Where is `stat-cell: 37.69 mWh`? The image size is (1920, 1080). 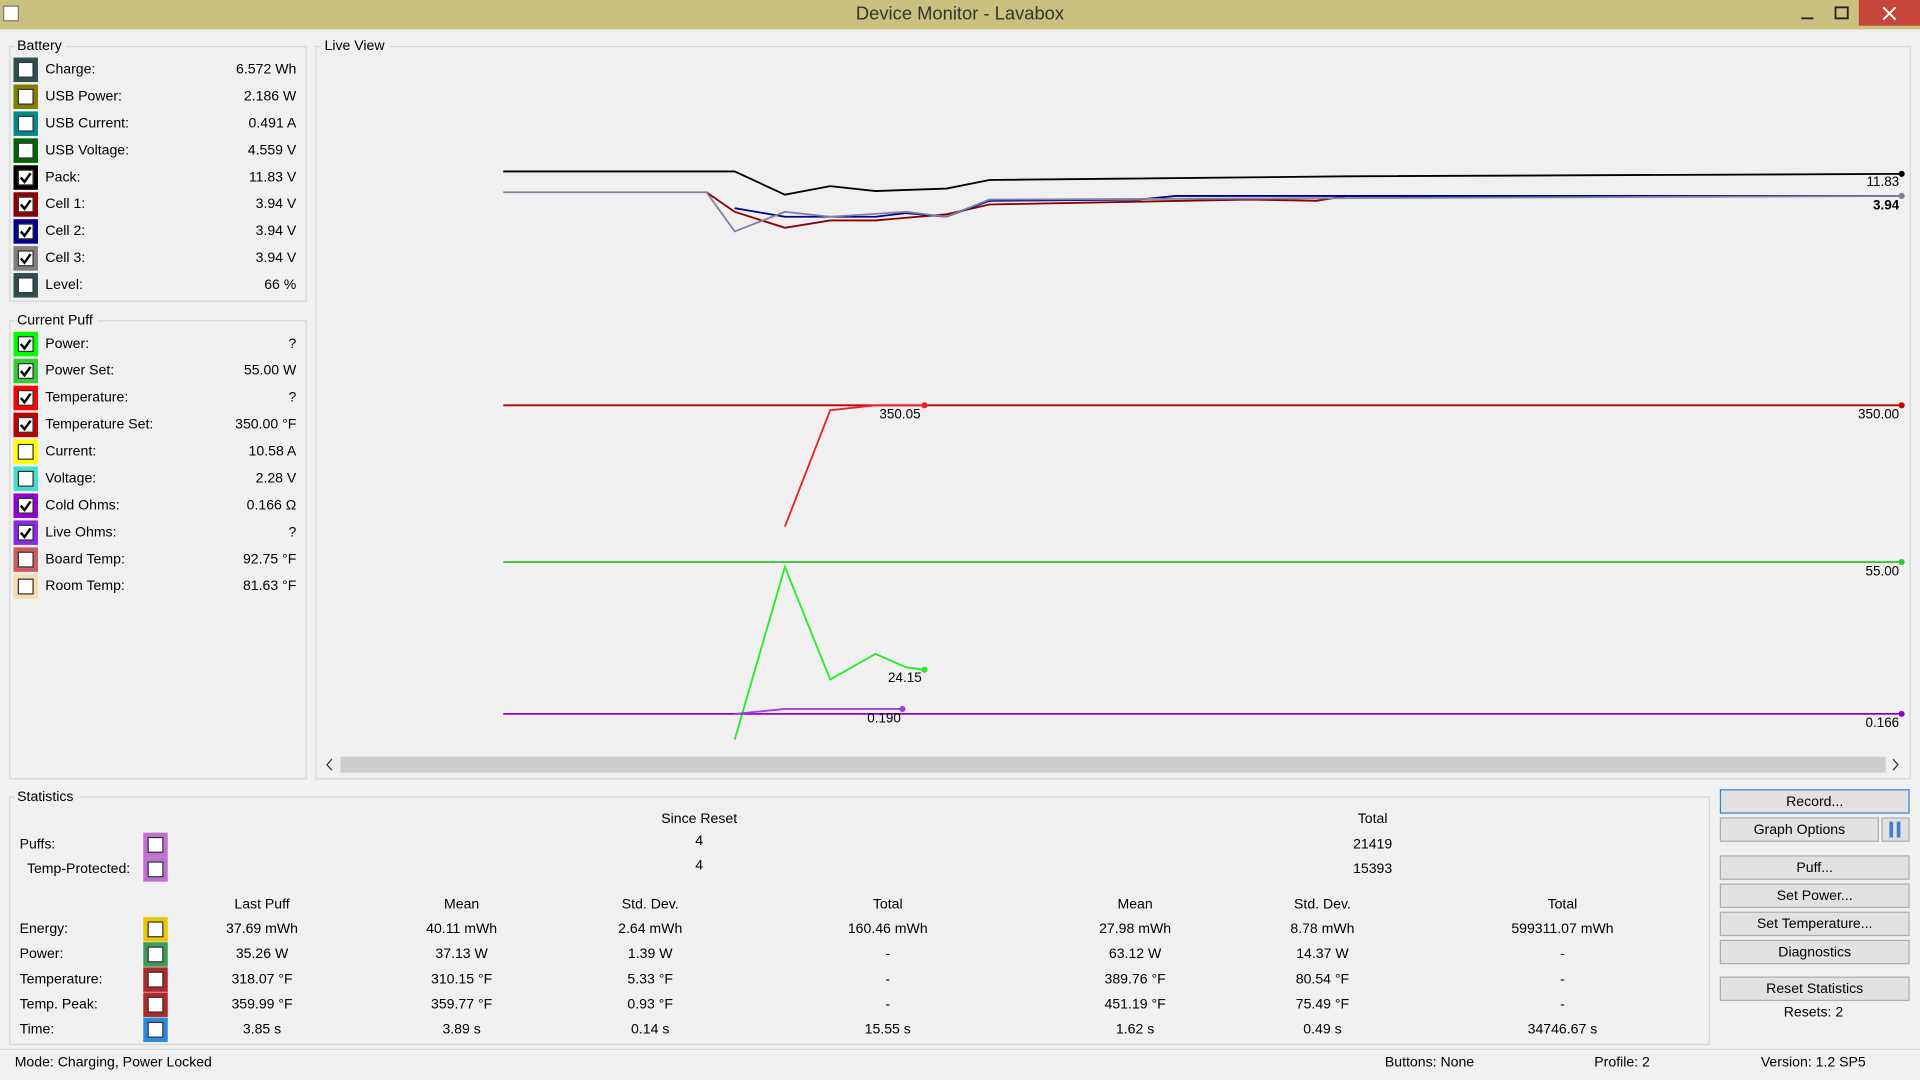
stat-cell: 37.69 mWh is located at coordinates (262, 928).